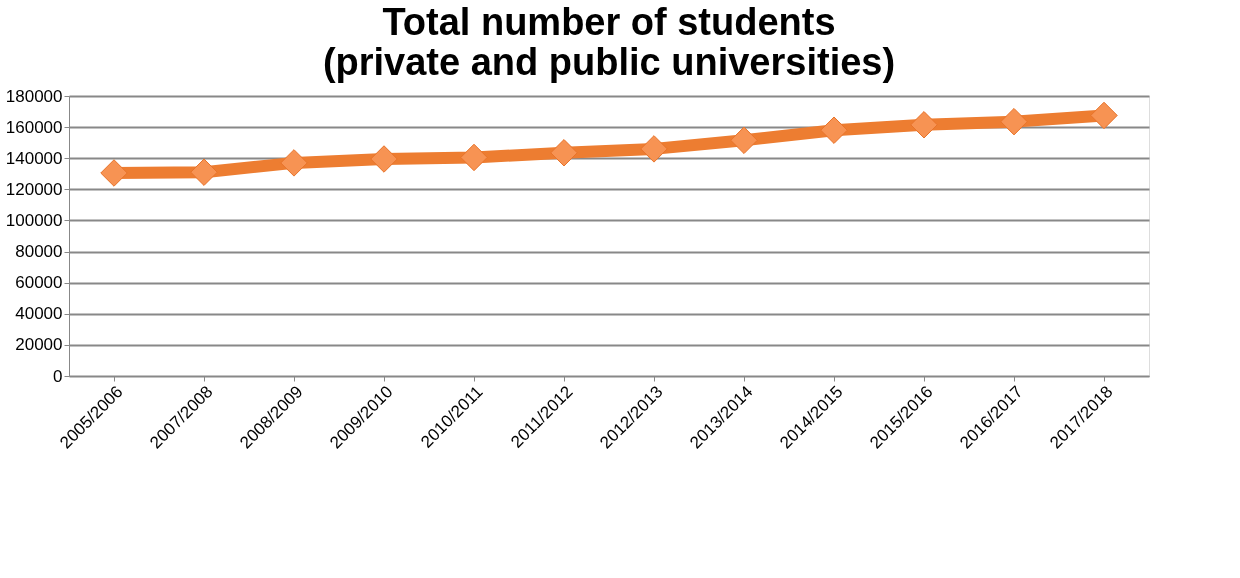 This screenshot has height=578, width=1240. I want to click on y-tick-label: 0, so click(58, 376).